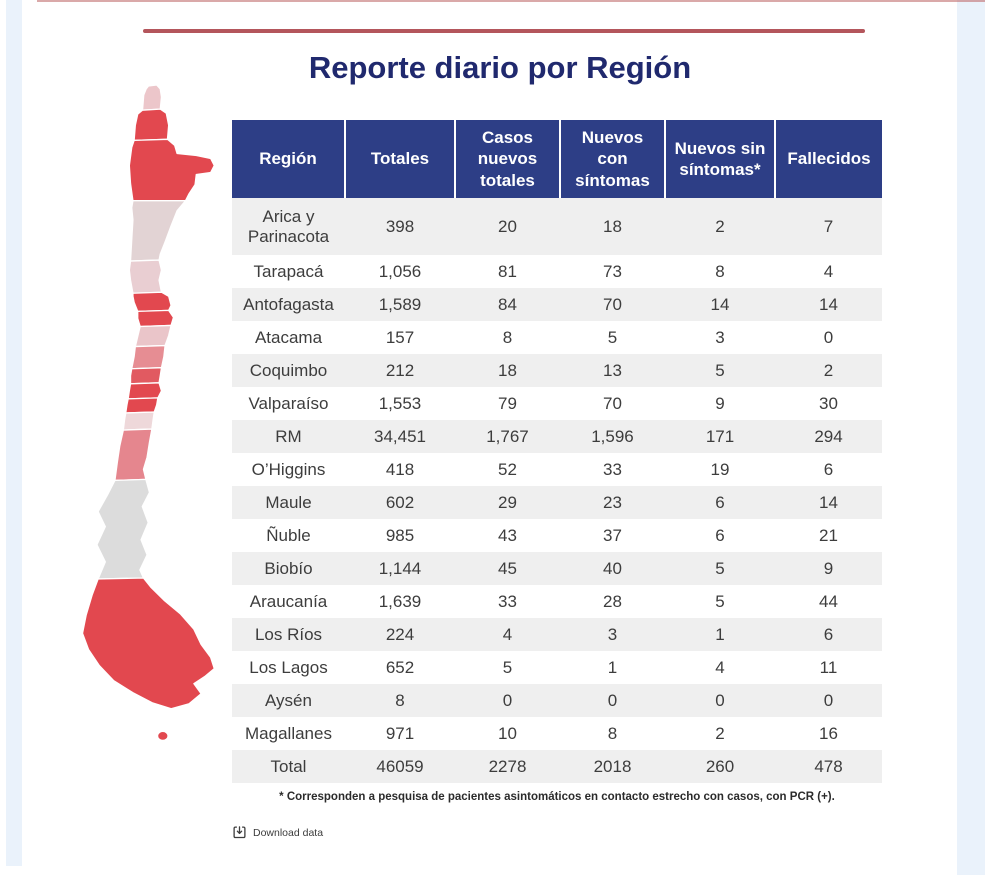 This screenshot has height=875, width=999. What do you see at coordinates (400, 601) in the screenshot?
I see `value-cell: 1,639` at bounding box center [400, 601].